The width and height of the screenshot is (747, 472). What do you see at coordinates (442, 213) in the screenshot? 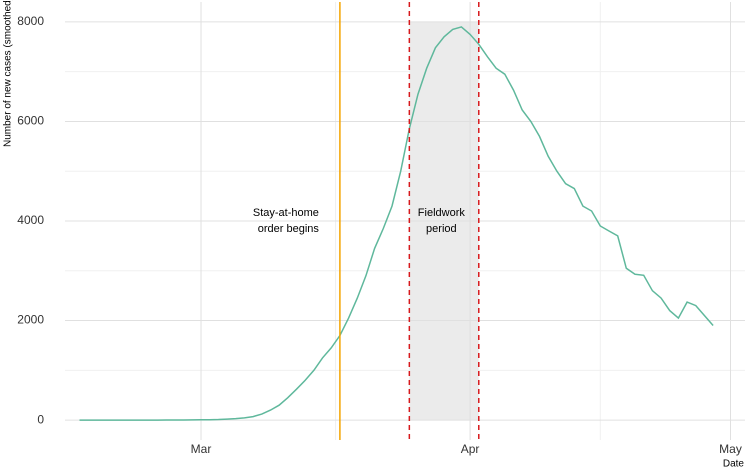
I see `region-label: Fieldwork` at bounding box center [442, 213].